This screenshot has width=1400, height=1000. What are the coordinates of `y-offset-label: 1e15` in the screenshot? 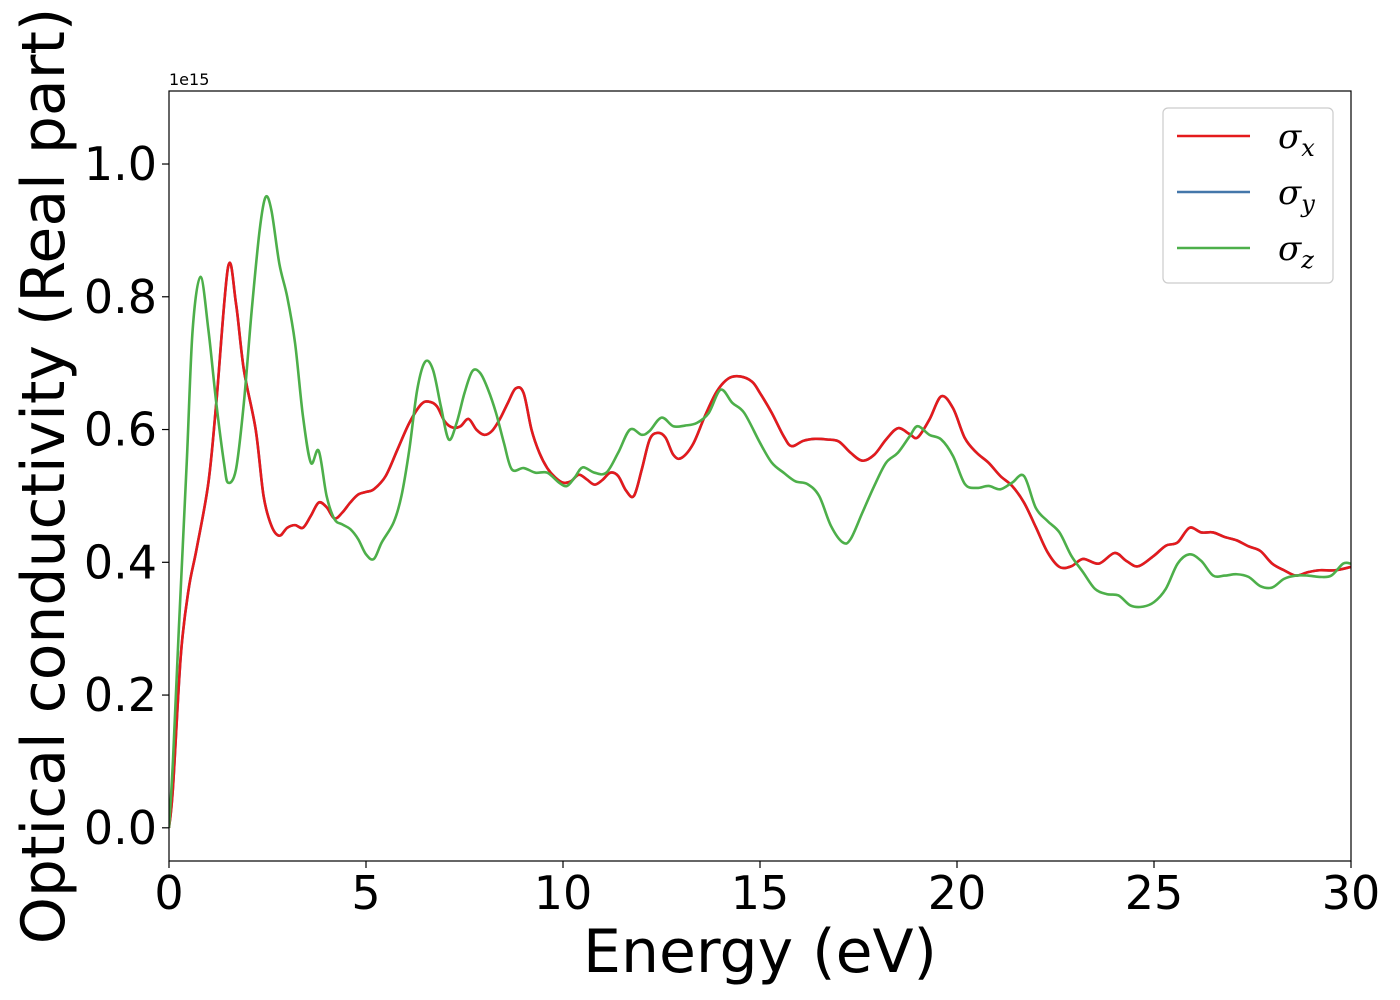 It's located at (189, 79).